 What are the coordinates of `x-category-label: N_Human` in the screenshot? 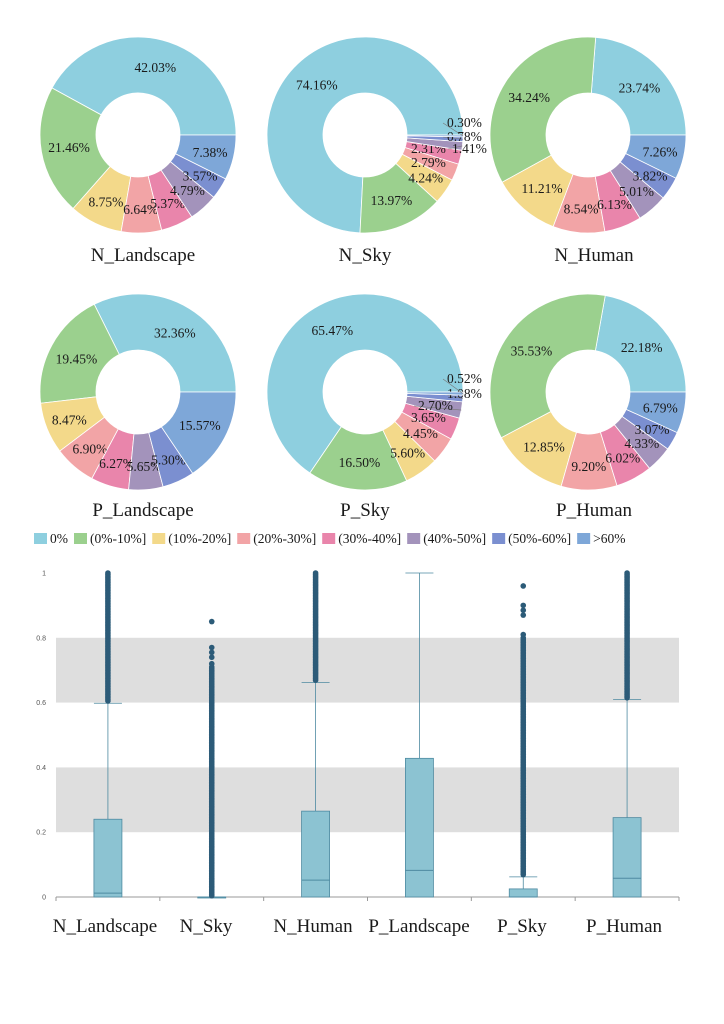 It's located at (313, 926).